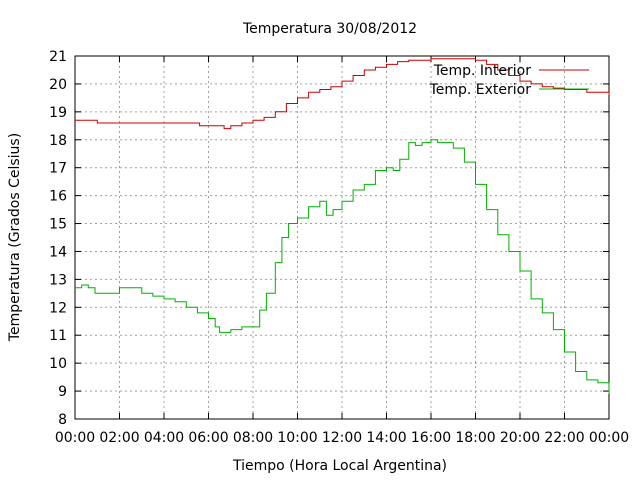 The image size is (640, 480). I want to click on y-tick-label: 12, so click(58, 308).